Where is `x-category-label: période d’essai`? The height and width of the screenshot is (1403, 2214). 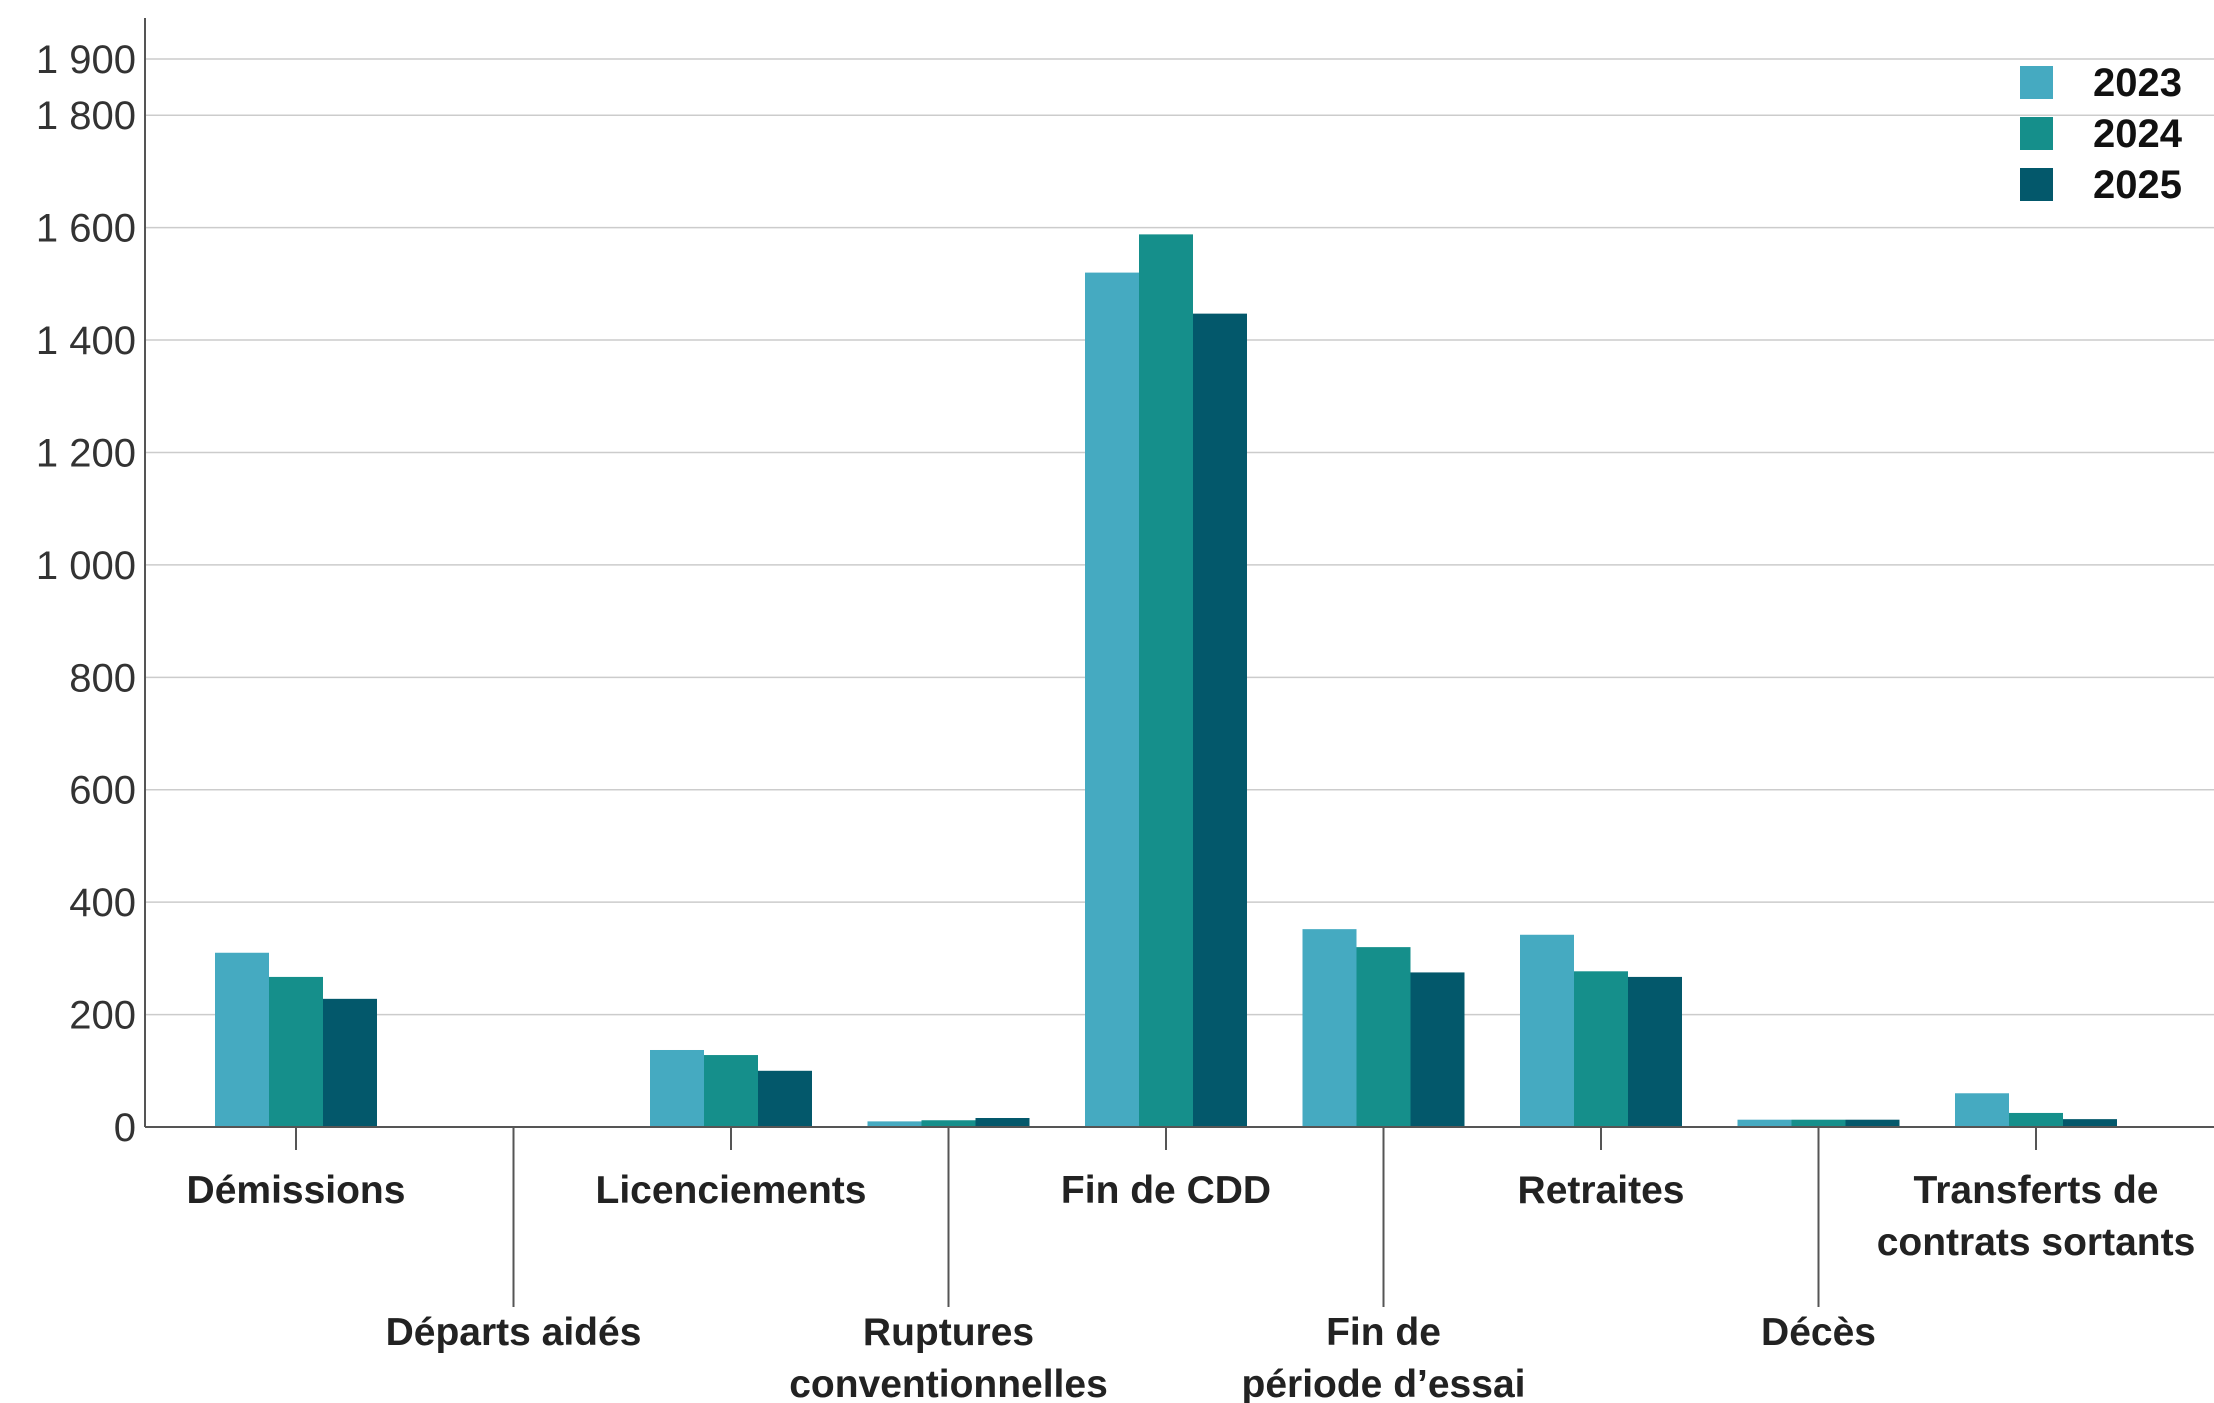 x-category-label: période d’essai is located at coordinates (1384, 1383).